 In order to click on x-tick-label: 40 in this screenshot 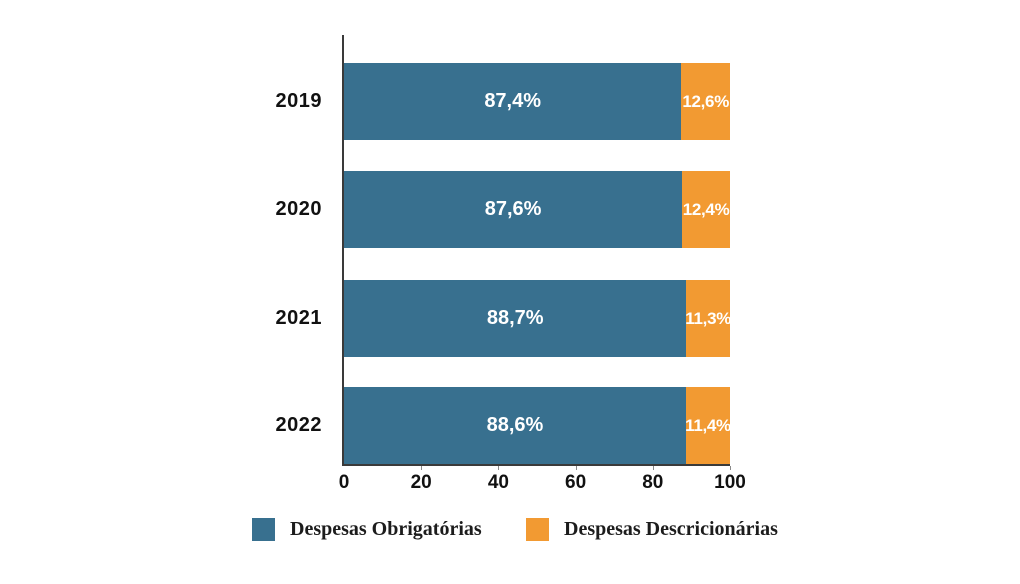, I will do `click(498, 482)`.